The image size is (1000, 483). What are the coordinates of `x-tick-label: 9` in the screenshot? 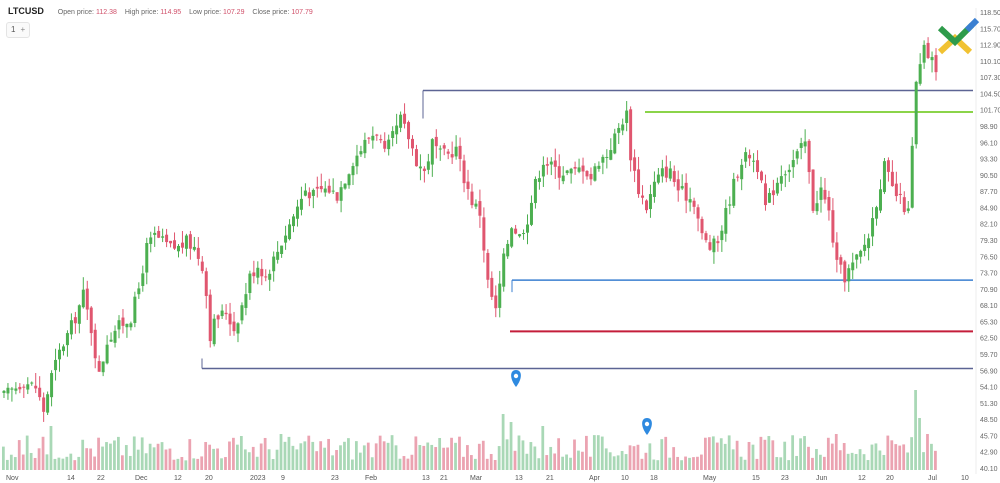 It's located at (283, 478).